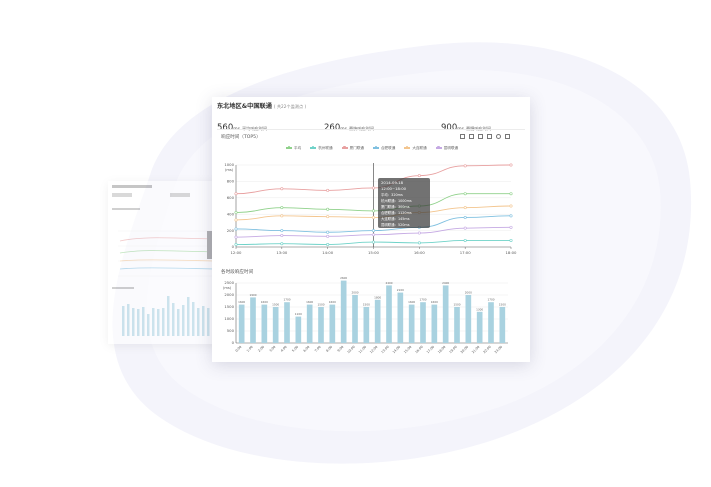 The height and width of the screenshot is (487, 711). Describe the element at coordinates (167, 262) in the screenshot. I see `background-dashboard-card` at that location.